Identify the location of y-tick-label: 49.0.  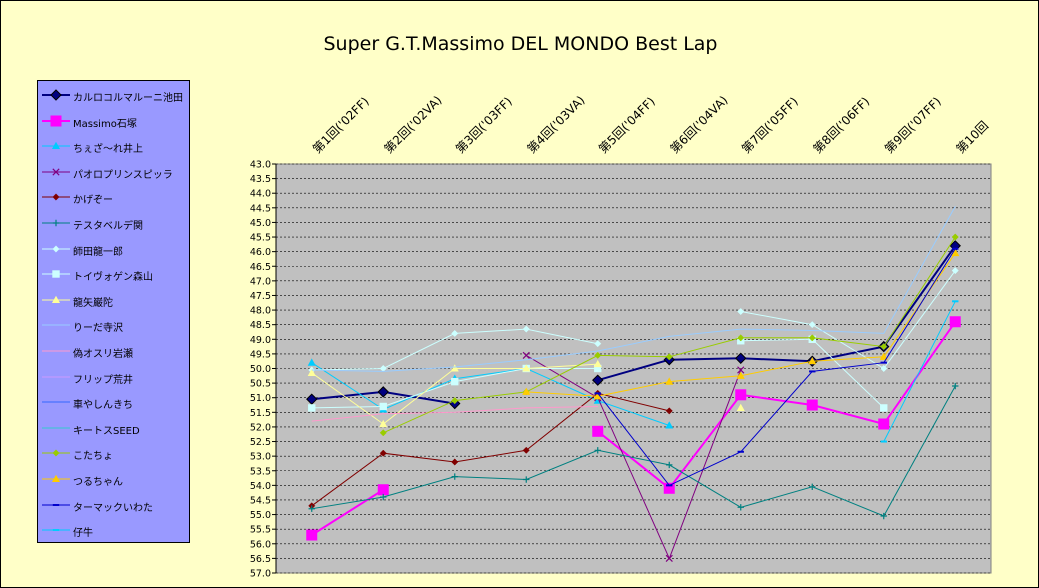
(260, 340).